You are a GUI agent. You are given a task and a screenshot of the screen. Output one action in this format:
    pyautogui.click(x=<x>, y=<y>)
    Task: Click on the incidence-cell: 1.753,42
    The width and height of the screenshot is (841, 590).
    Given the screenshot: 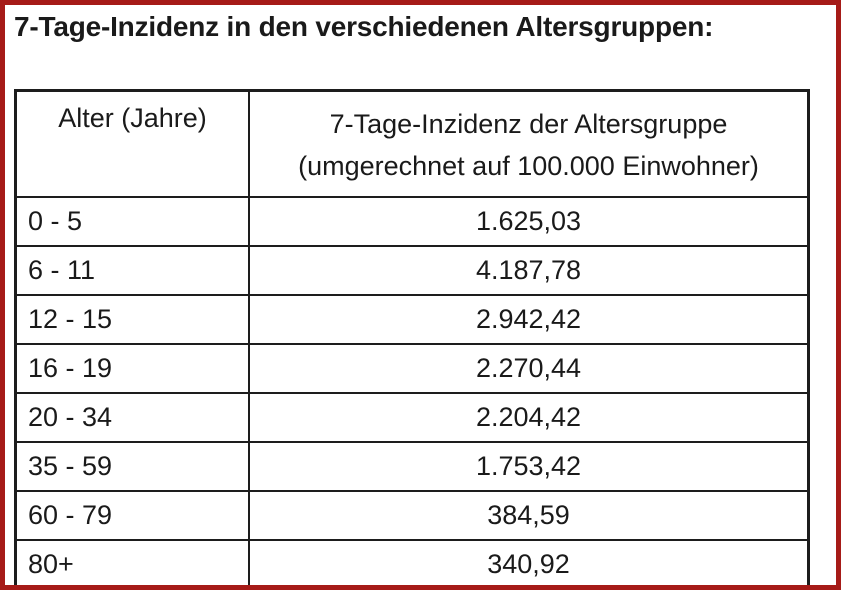 What is the action you would take?
    pyautogui.click(x=529, y=466)
    